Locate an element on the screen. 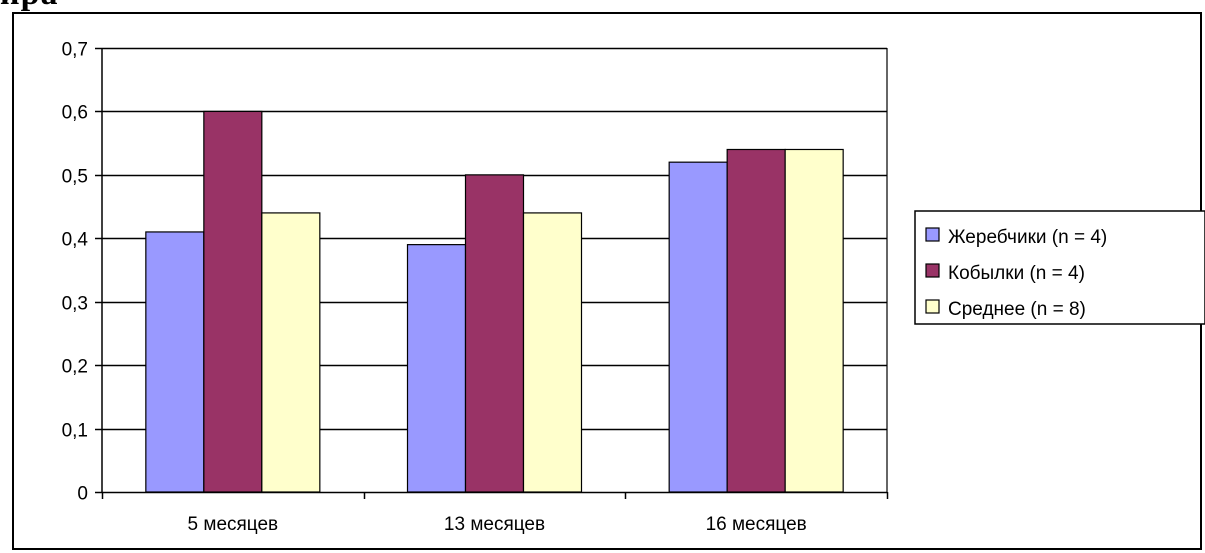 The height and width of the screenshot is (553, 1205). y-tick-label: 0,7 is located at coordinates (75, 50).